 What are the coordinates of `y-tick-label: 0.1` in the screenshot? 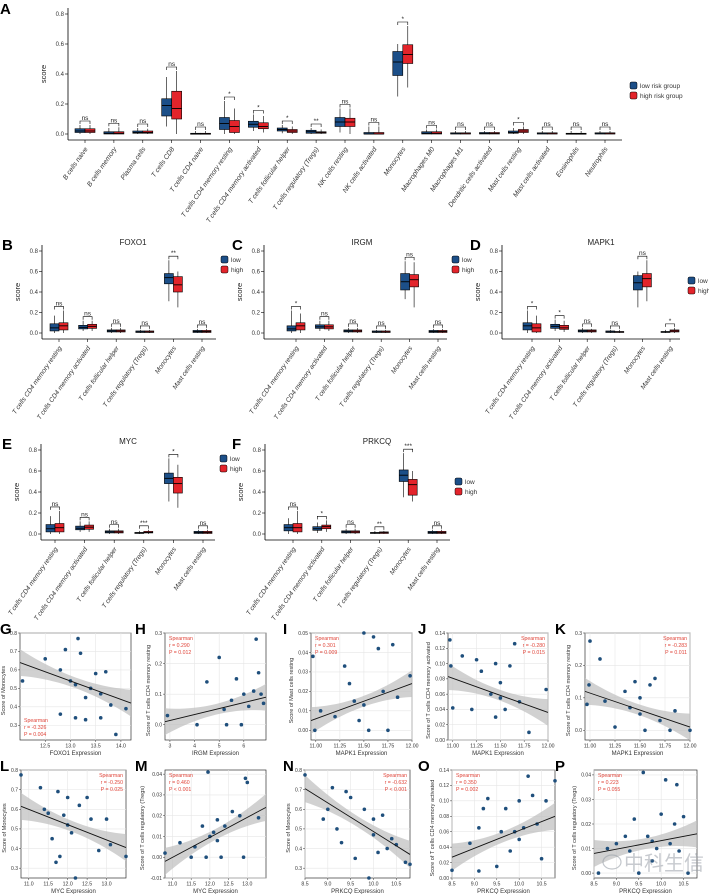 It's located at (578, 699).